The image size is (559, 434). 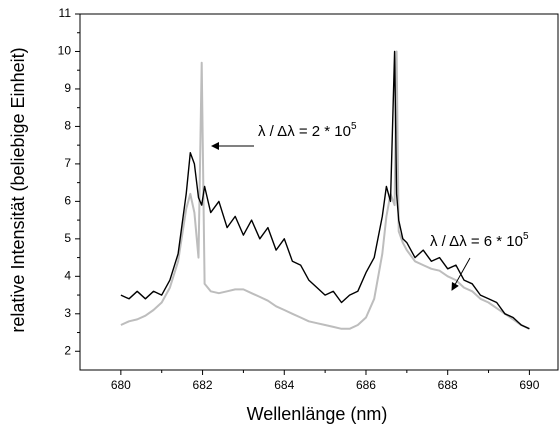 What do you see at coordinates (448, 385) in the screenshot?
I see `x-tick-label: 688` at bounding box center [448, 385].